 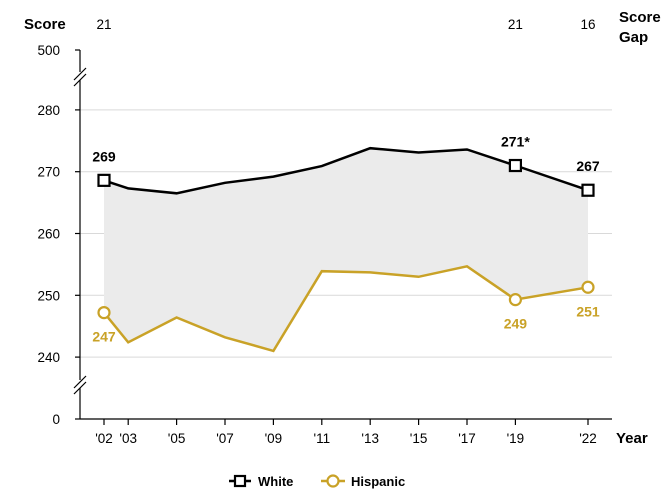 What do you see at coordinates (516, 438) in the screenshot?
I see `x-tick-label: '19` at bounding box center [516, 438].